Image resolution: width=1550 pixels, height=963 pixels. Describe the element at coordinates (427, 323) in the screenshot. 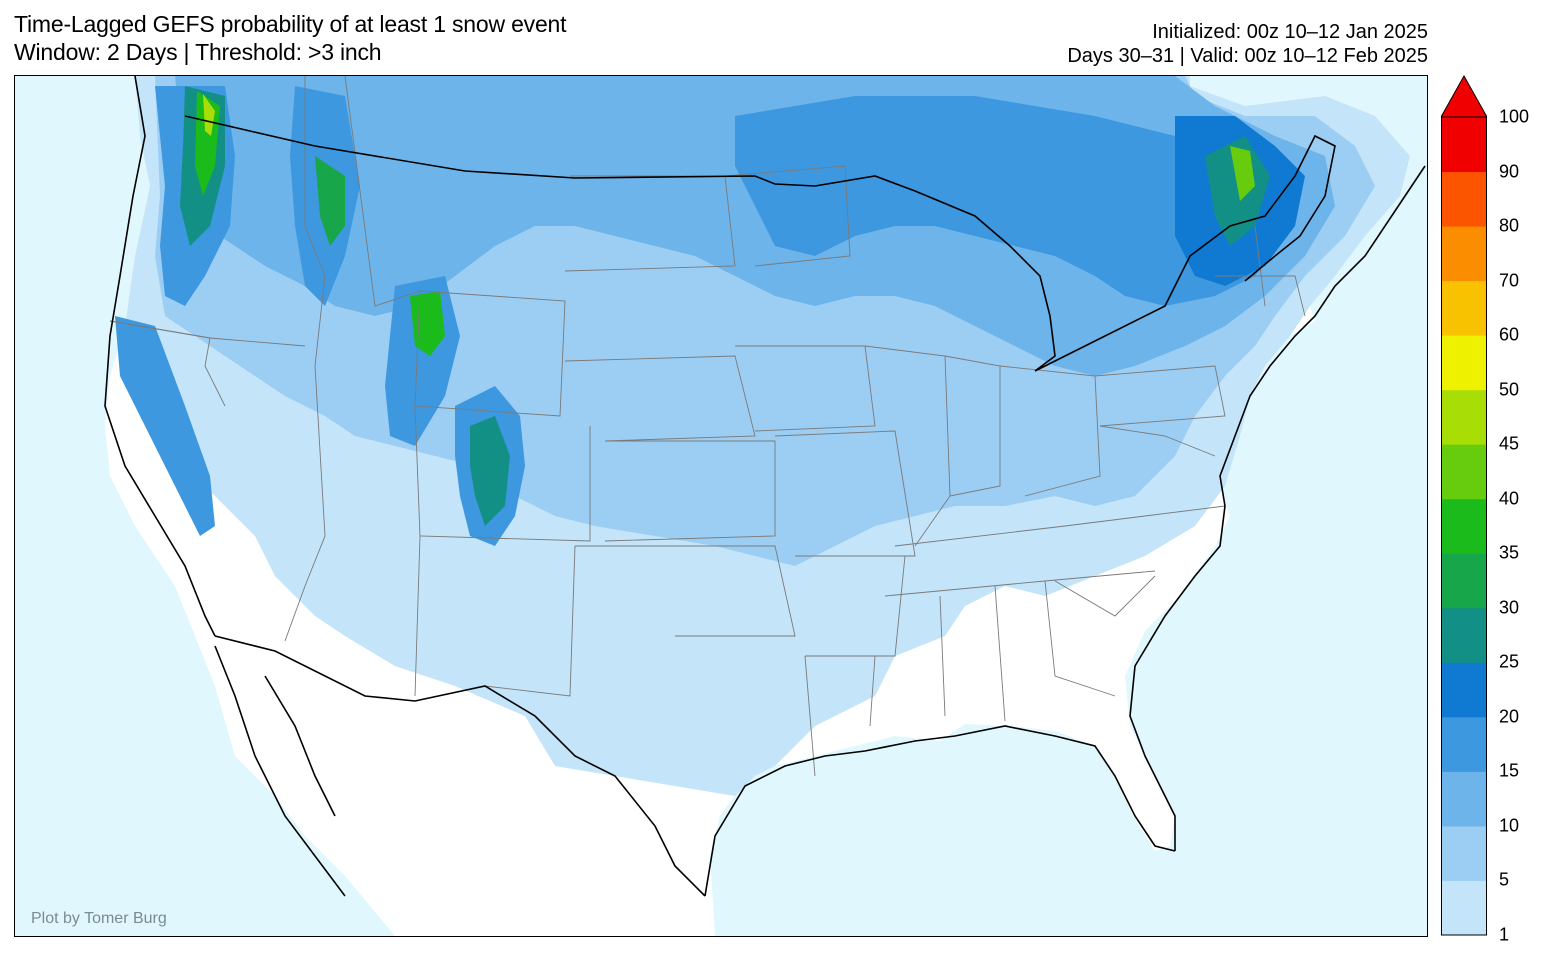

I see `shade-35pct-wyoming` at that location.